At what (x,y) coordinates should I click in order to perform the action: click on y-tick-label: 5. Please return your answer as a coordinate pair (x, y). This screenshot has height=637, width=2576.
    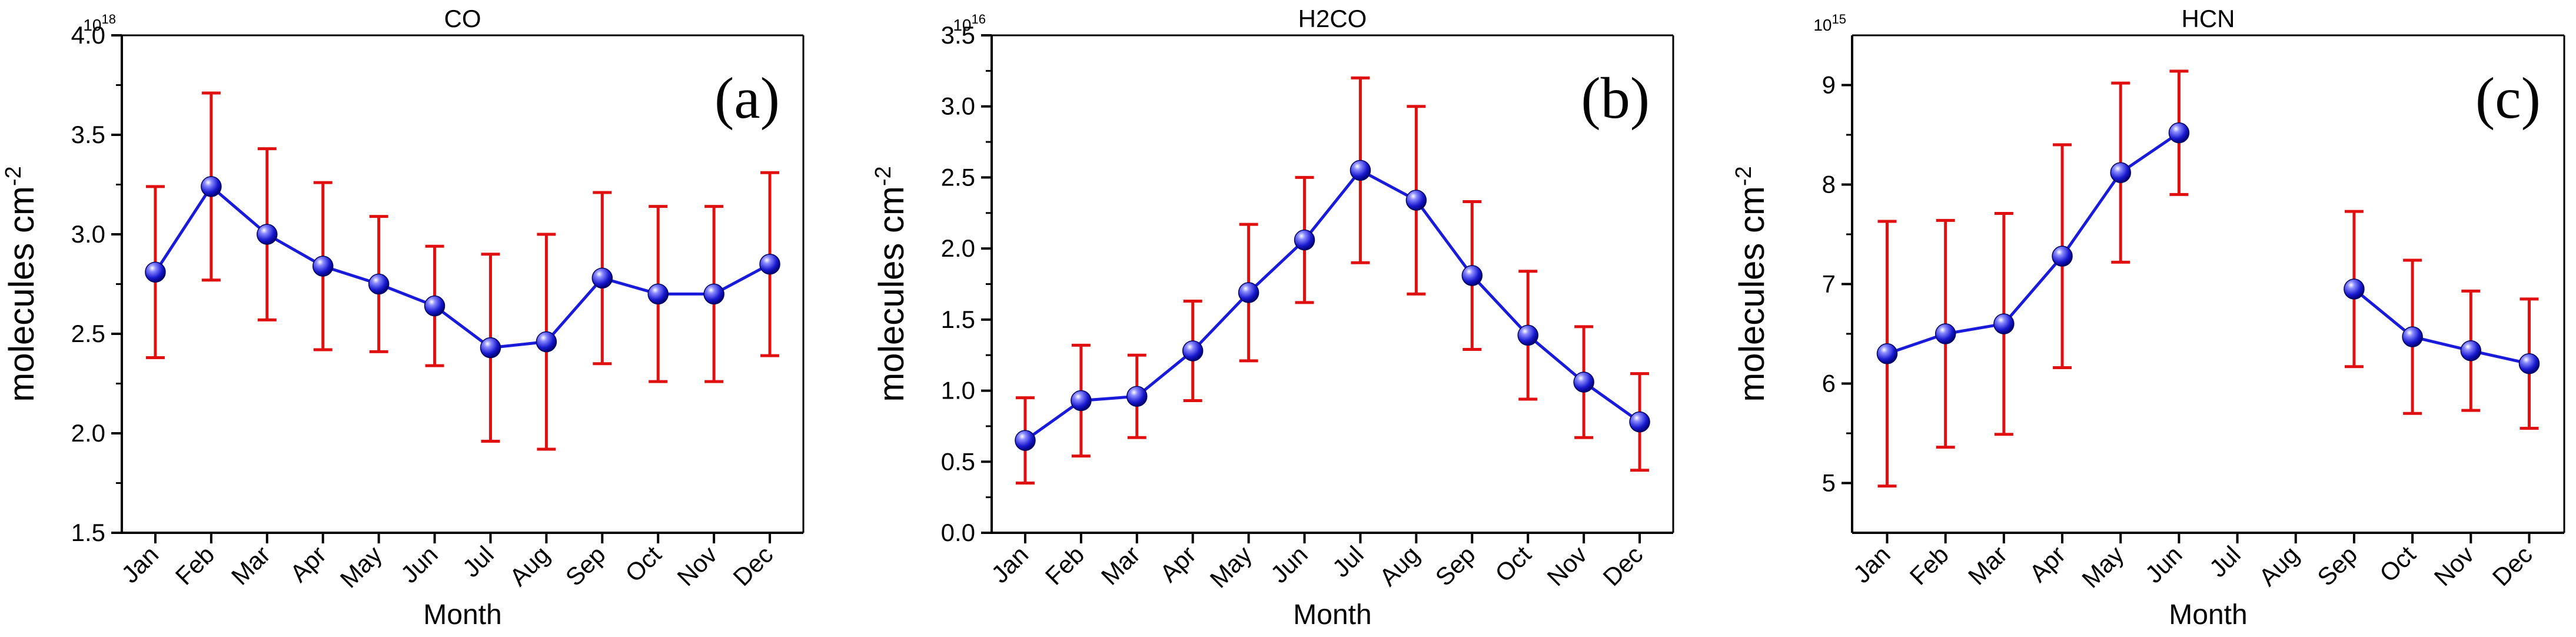
    Looking at the image, I should click on (1829, 483).